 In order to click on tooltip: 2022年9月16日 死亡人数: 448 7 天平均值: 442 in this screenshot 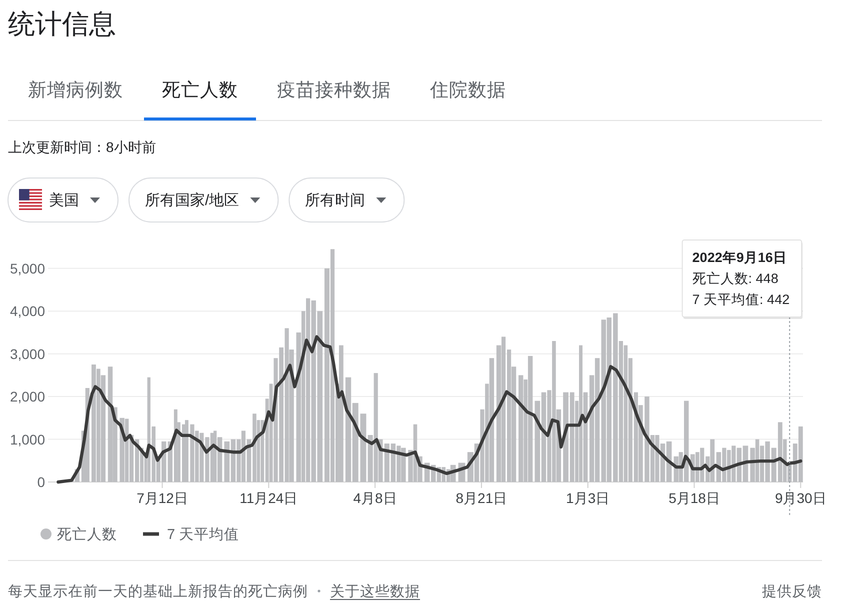, I will do `click(742, 279)`.